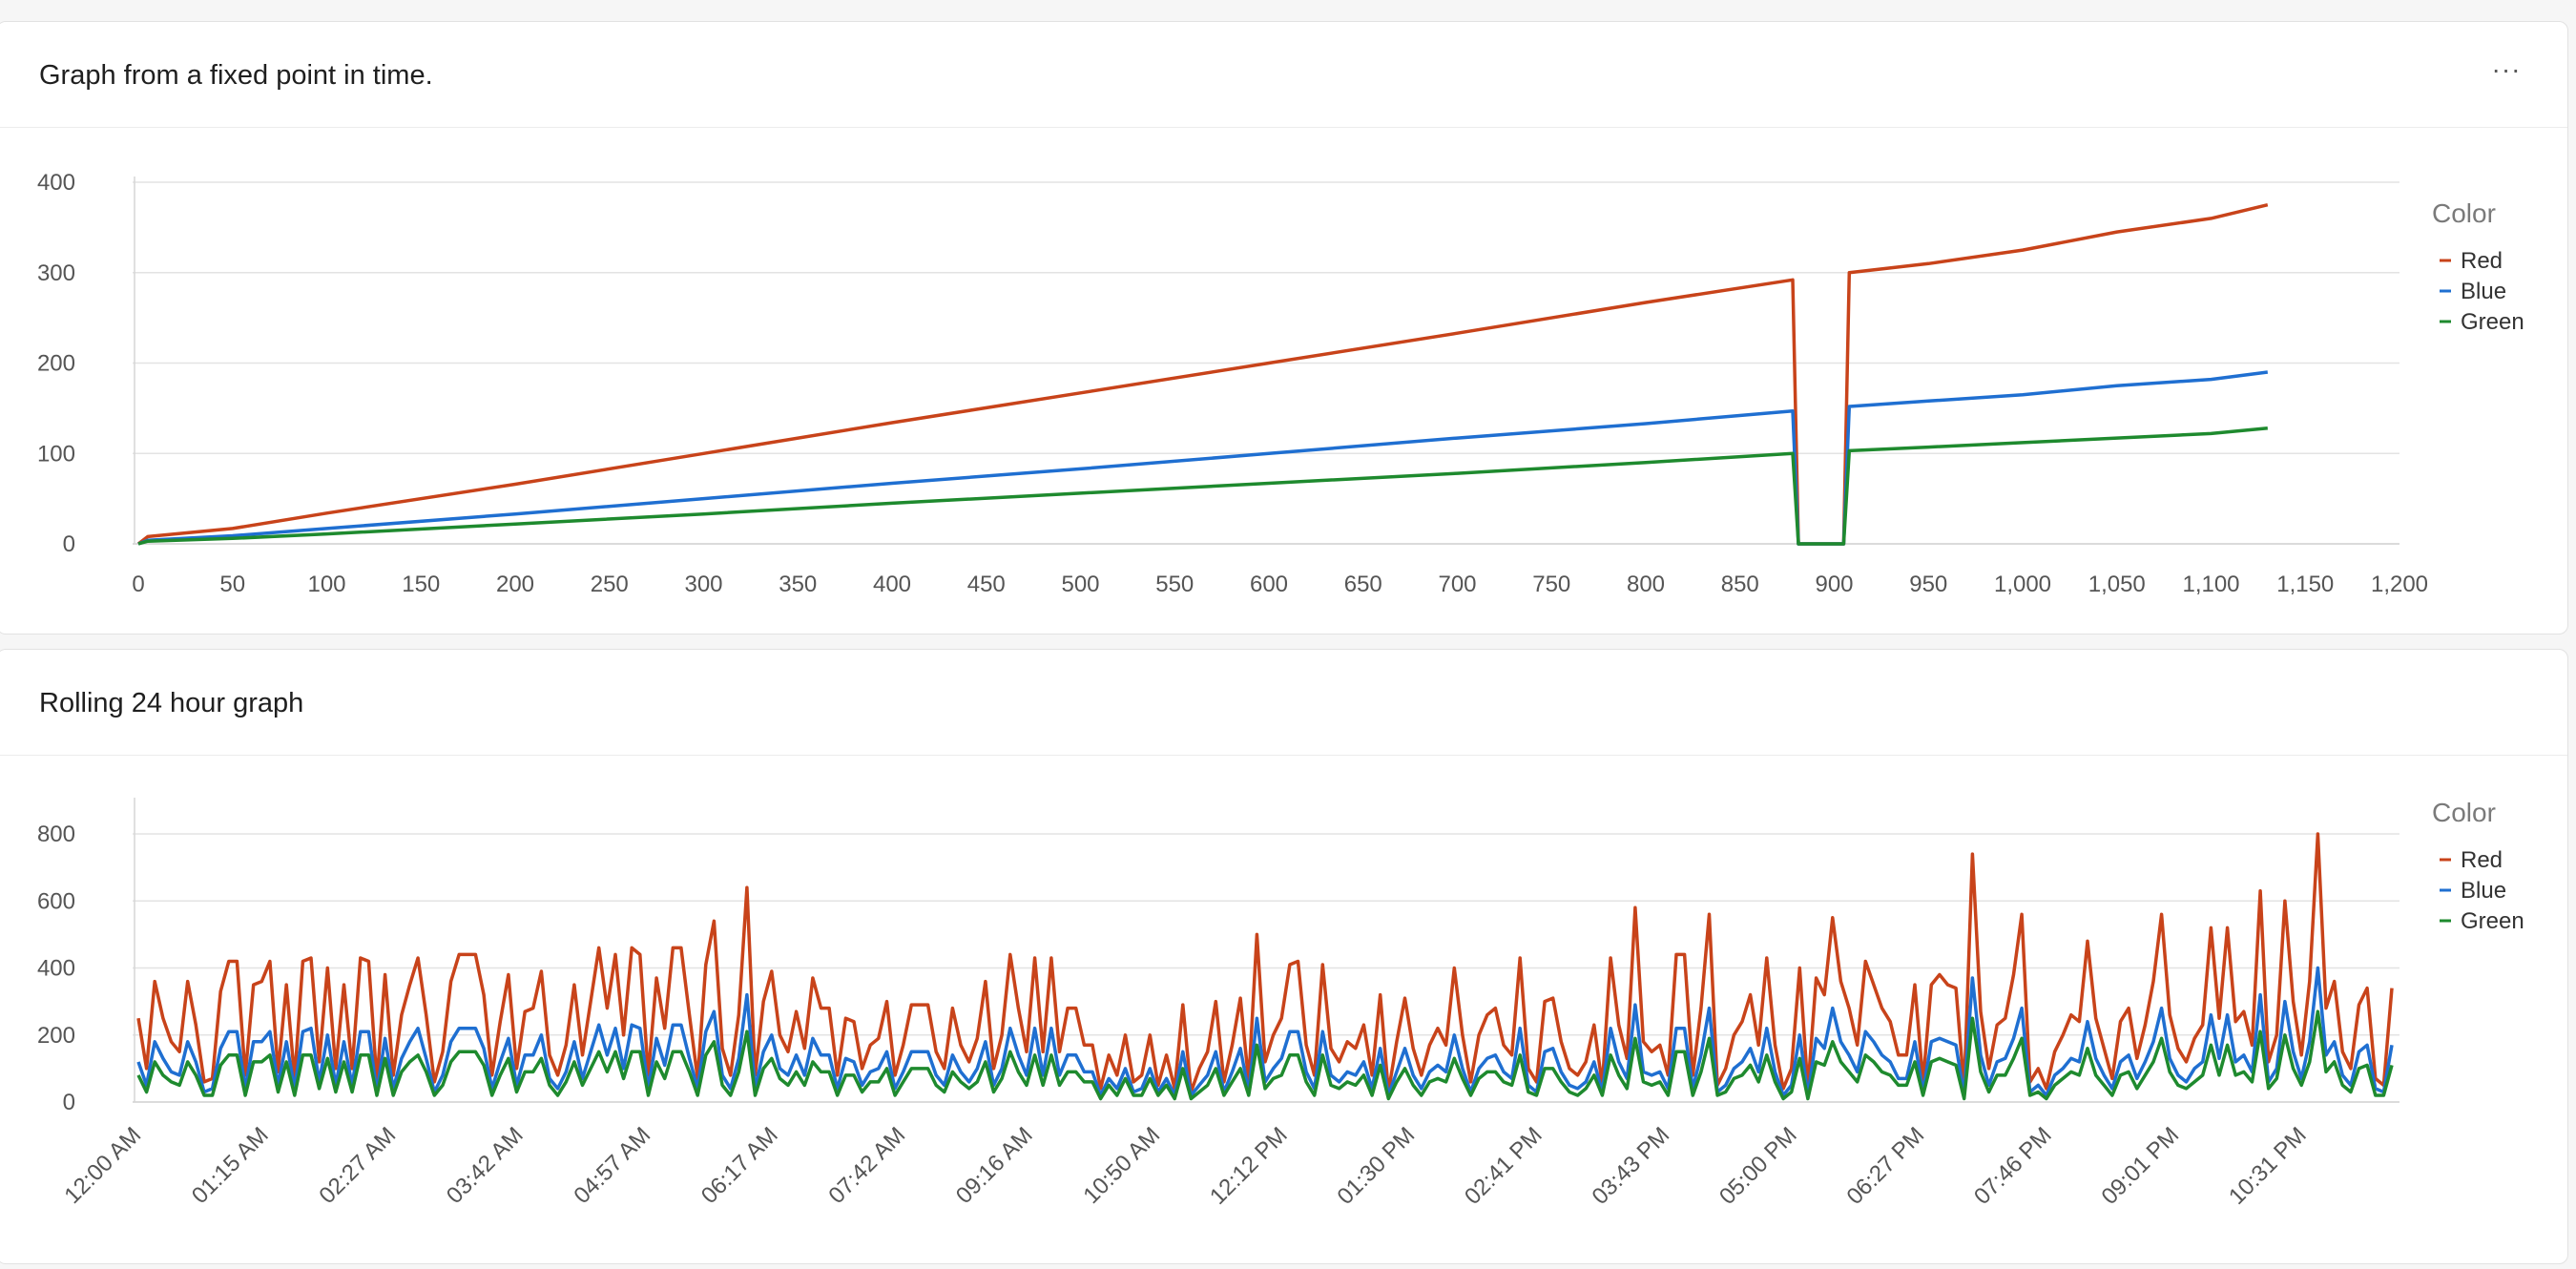  I want to click on panel-menu-button: ···, so click(2506, 69).